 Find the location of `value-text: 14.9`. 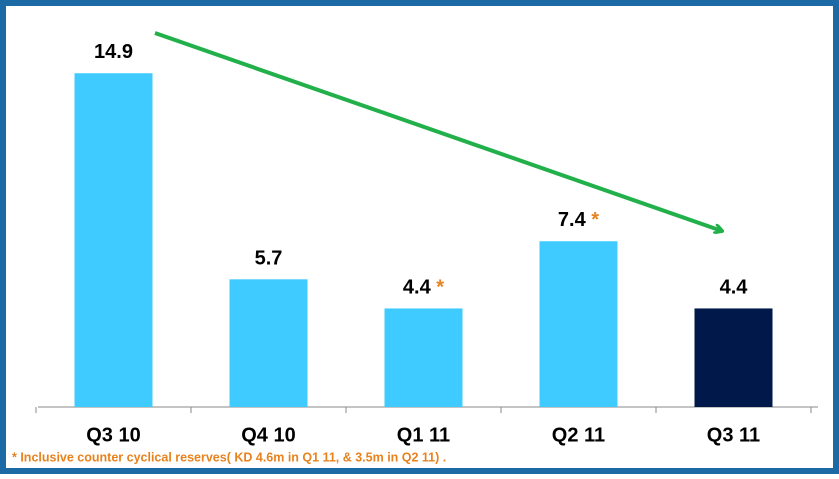

value-text: 14.9 is located at coordinates (113, 53).